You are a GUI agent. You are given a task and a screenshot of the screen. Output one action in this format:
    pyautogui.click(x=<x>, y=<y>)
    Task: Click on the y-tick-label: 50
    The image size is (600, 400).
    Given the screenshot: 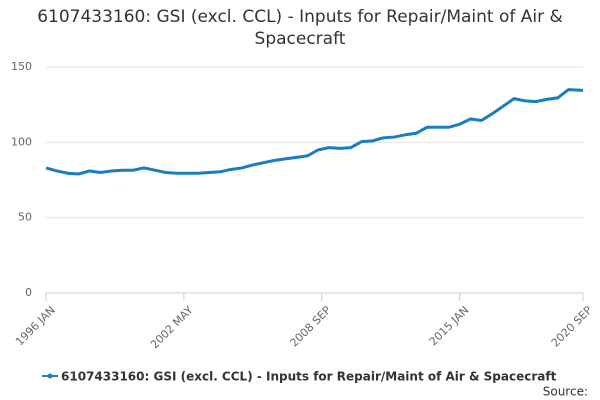 What is the action you would take?
    pyautogui.click(x=25, y=217)
    